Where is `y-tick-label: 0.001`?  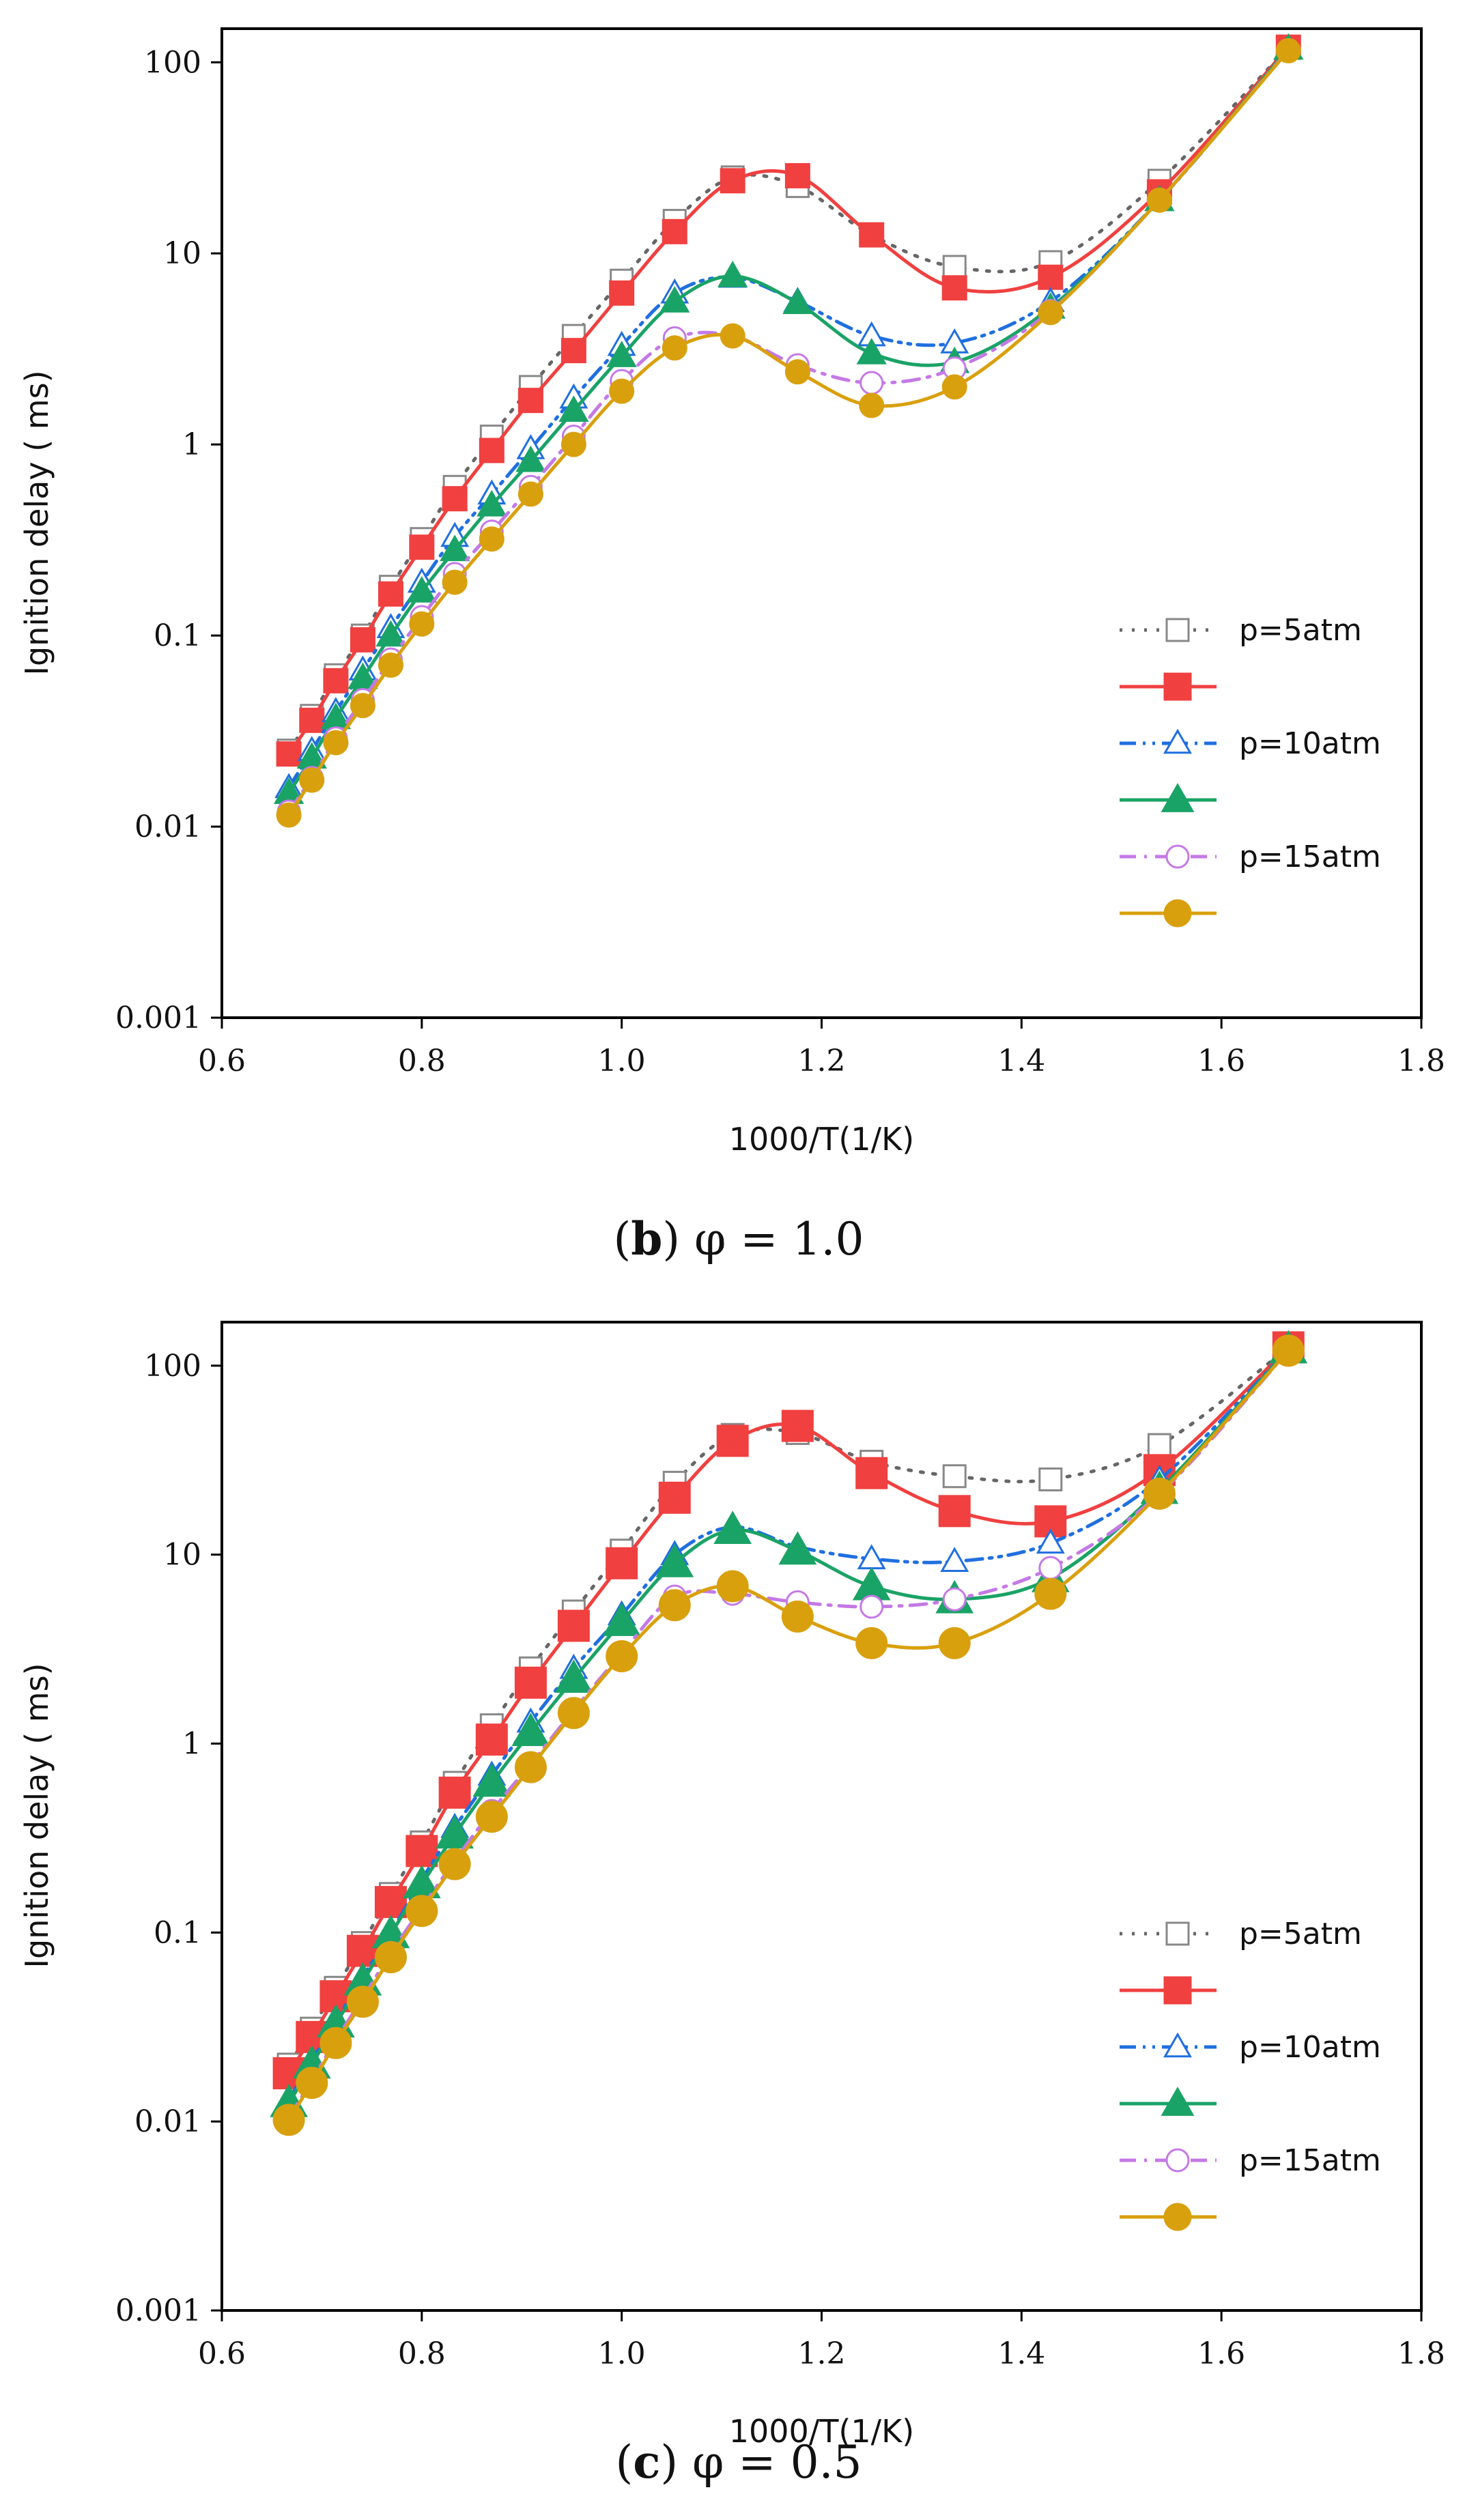
y-tick-label: 0.001 is located at coordinates (158, 2310).